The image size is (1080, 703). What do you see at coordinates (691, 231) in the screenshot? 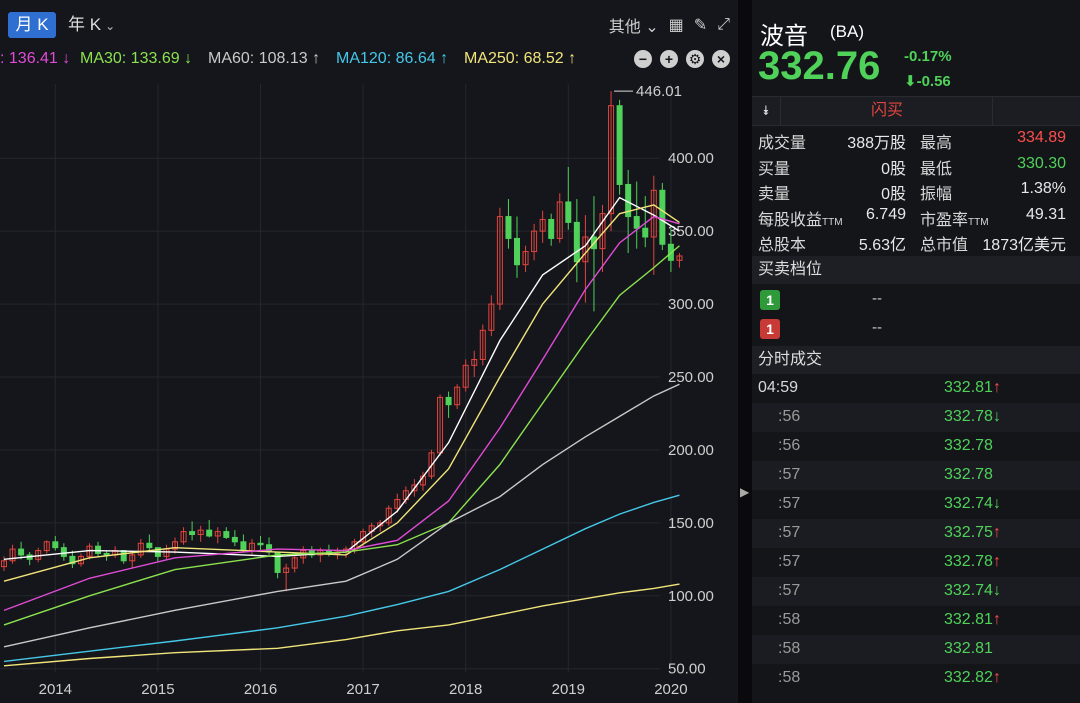
I see `y-tick-label: 350.00` at bounding box center [691, 231].